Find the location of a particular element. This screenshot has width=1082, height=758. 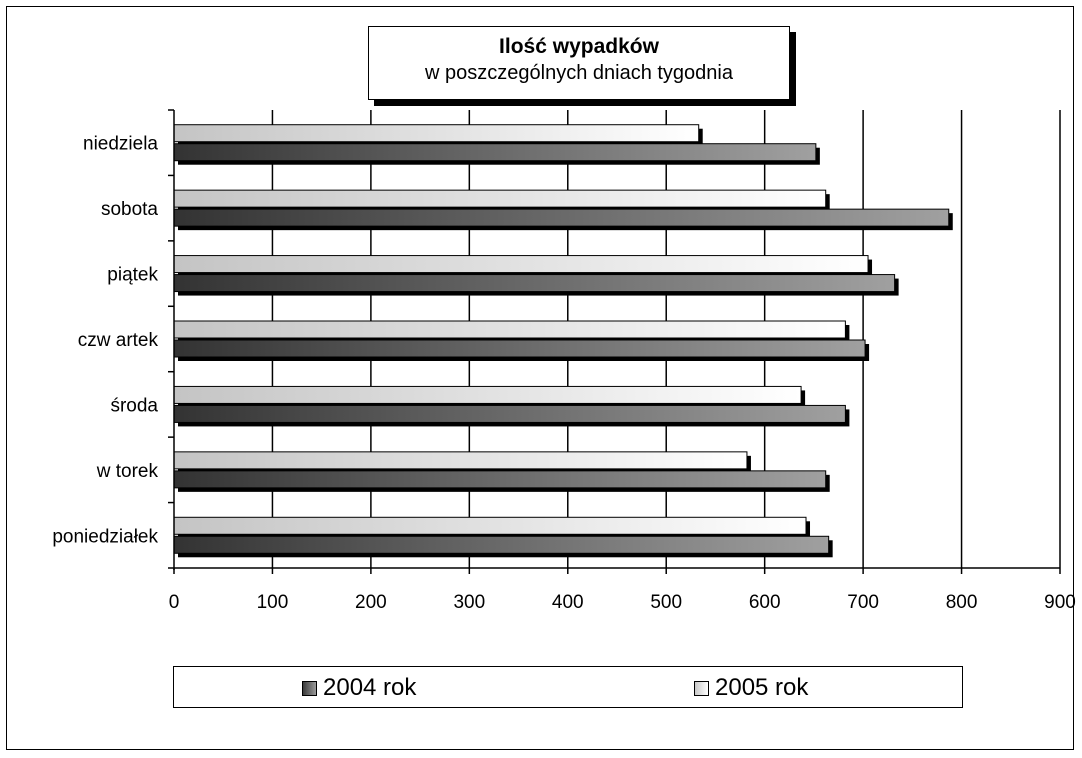

x-tick-label-400: 400 is located at coordinates (568, 602).